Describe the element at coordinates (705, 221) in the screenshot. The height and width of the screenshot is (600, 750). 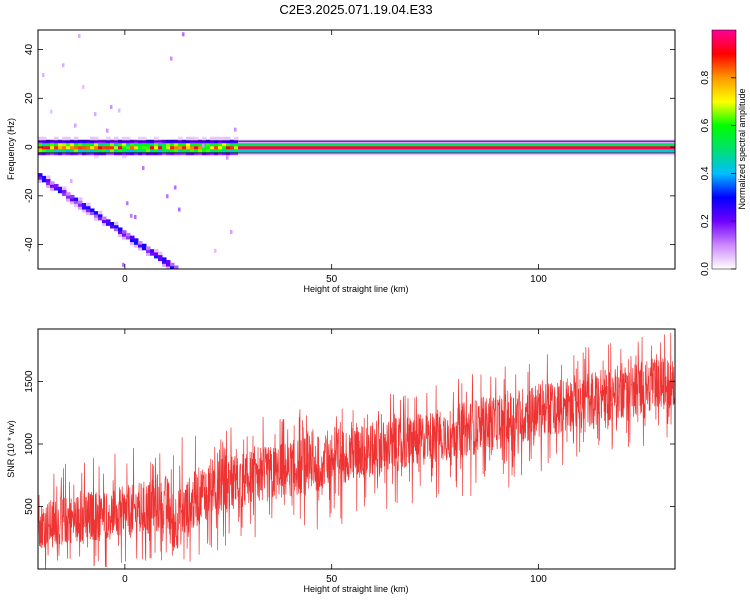
I see `colorbar-tick-label: 0.2` at that location.